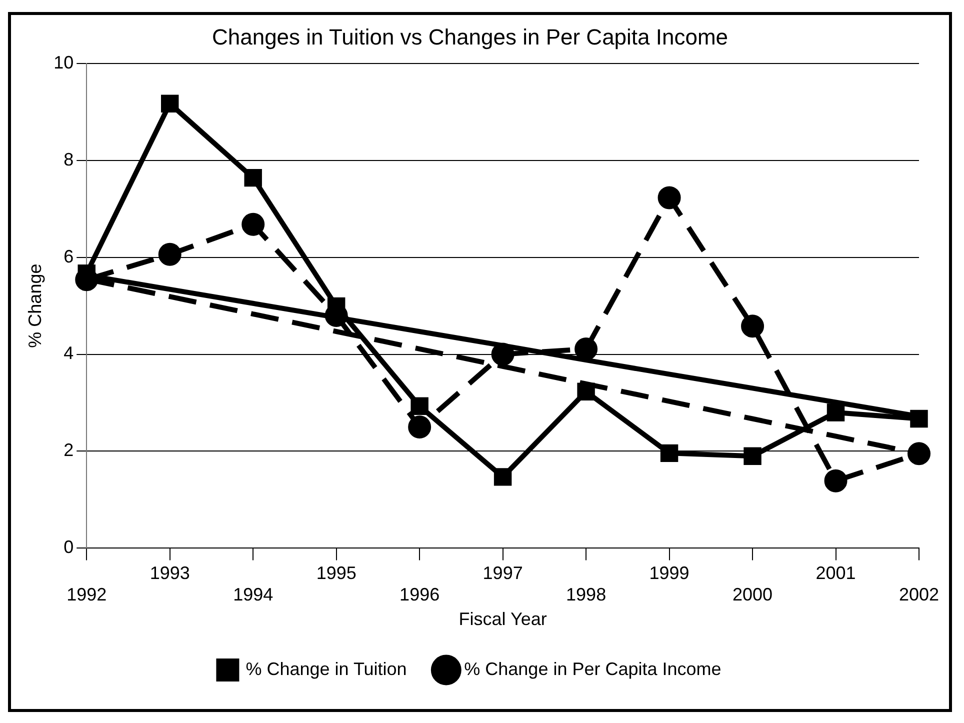 The width and height of the screenshot is (964, 723). I want to click on y-tick-label: 10, so click(64, 62).